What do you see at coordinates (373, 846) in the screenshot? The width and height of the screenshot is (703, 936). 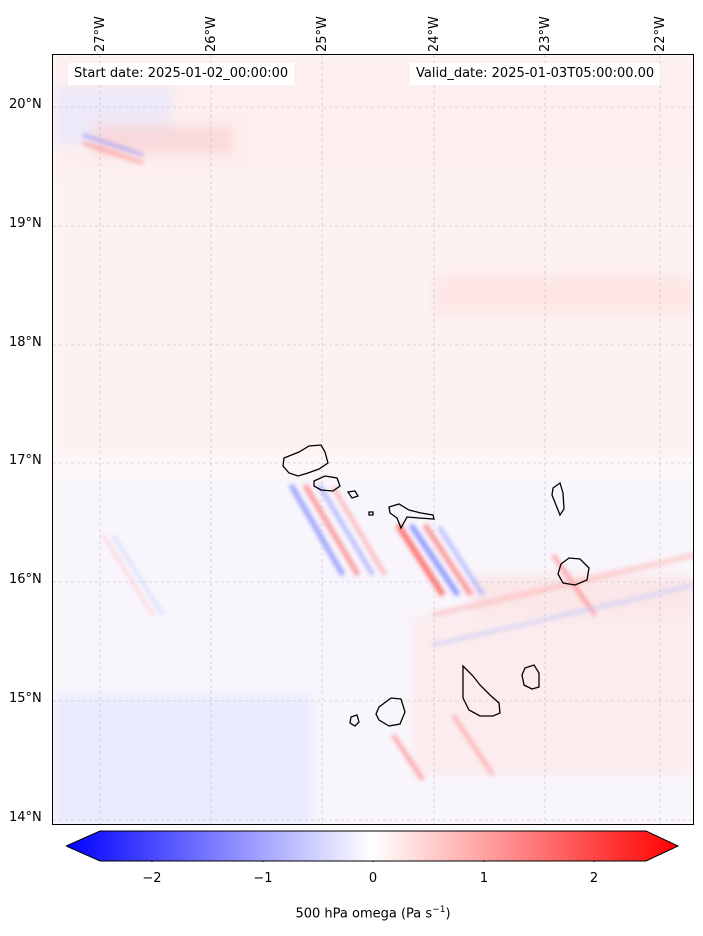 I see `colorbar` at bounding box center [373, 846].